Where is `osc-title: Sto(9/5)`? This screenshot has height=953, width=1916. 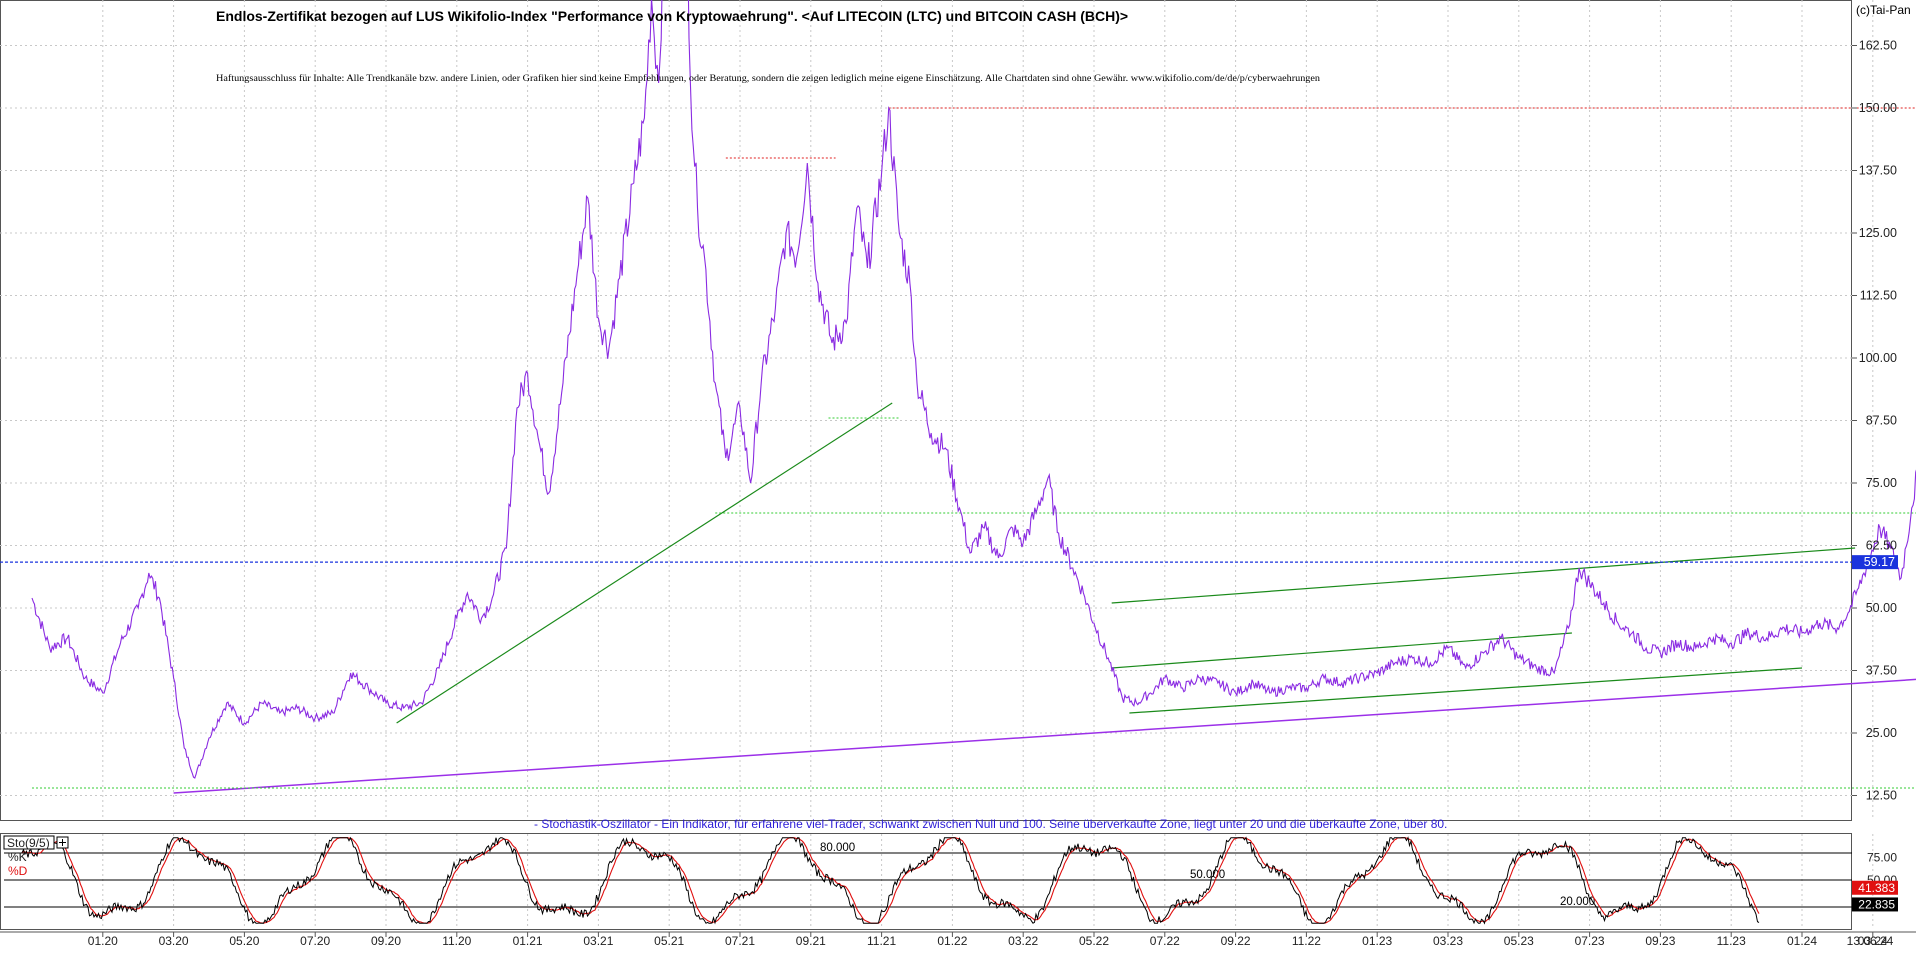
osc-title: Sto(9/5) is located at coordinates (28, 843).